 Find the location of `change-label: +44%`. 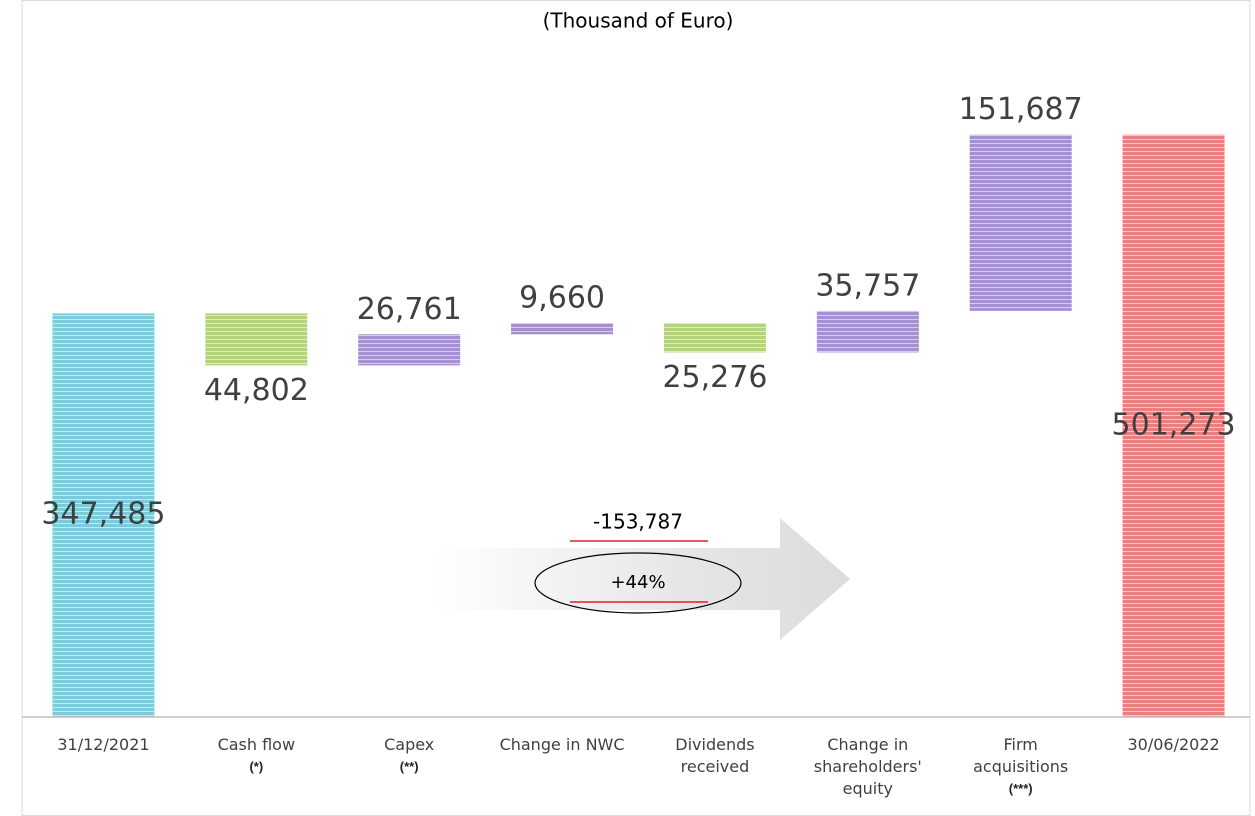

change-label: +44% is located at coordinates (637, 582).